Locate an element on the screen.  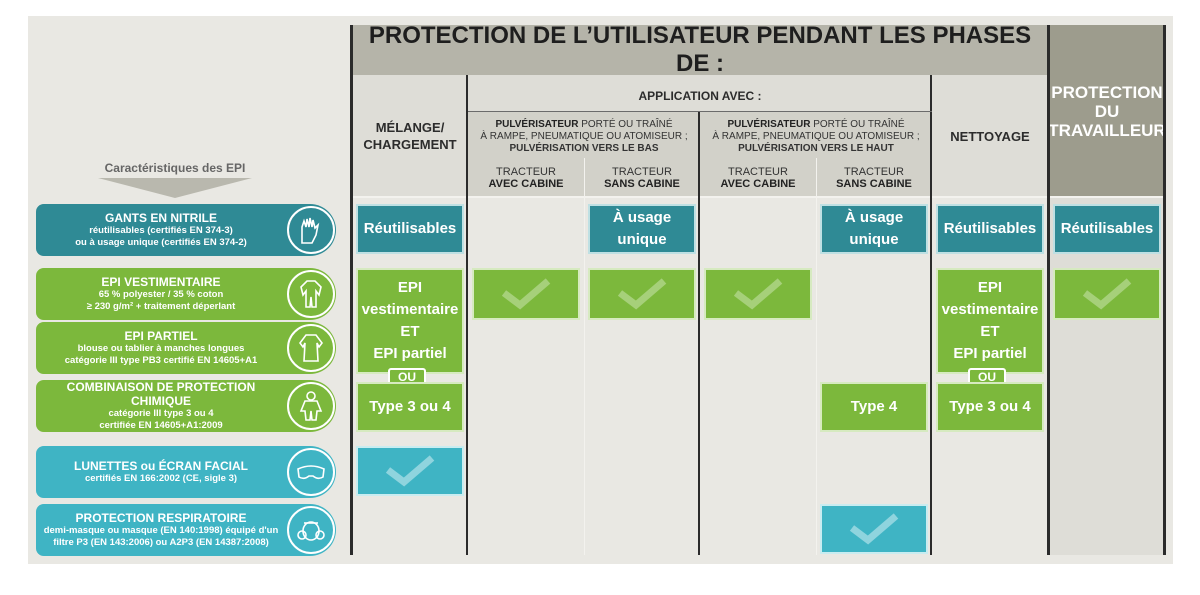
melange-header: MÉLANGE/ CHARGEMENT is located at coordinates (410, 136).